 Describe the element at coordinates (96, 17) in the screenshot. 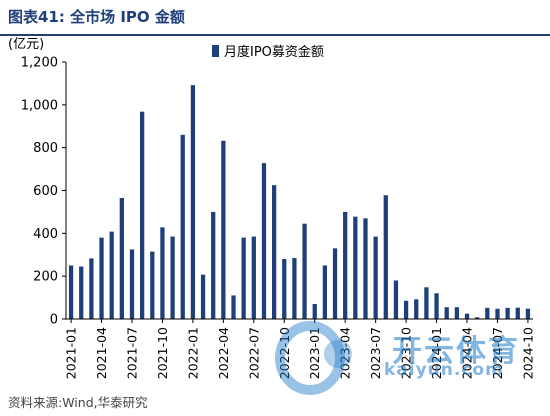

I see `chart-title: 图表41: 全市场 IPO 金额` at that location.